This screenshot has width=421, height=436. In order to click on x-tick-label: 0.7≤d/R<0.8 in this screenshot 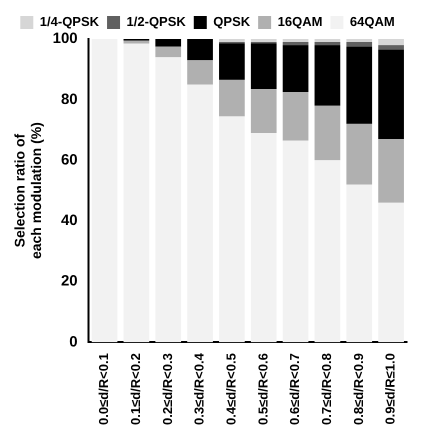, I will do `click(326, 389)`.